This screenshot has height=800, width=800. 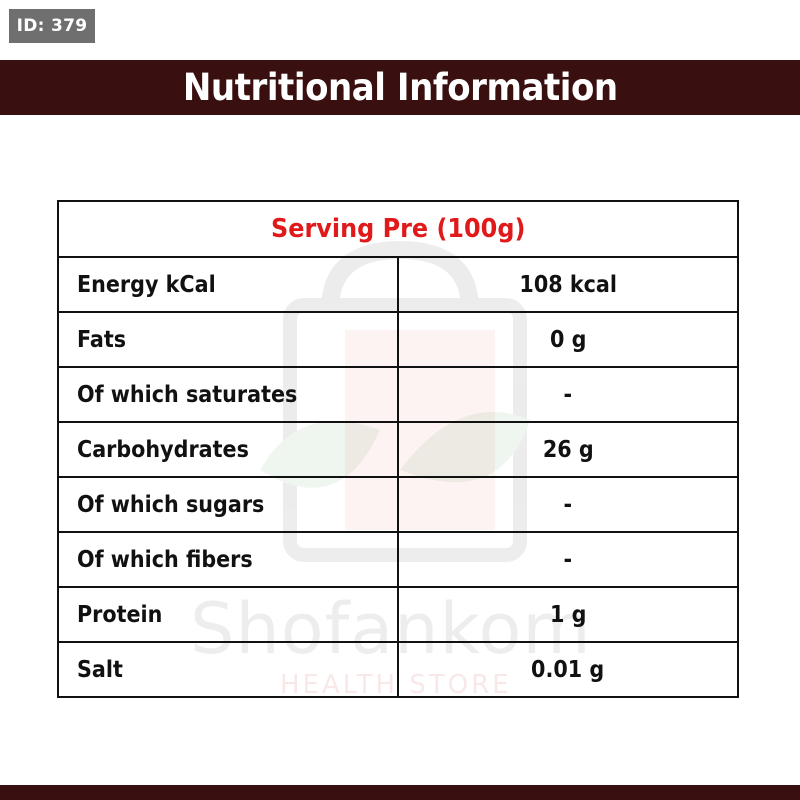 I want to click on row-value: 1 g, so click(x=568, y=614).